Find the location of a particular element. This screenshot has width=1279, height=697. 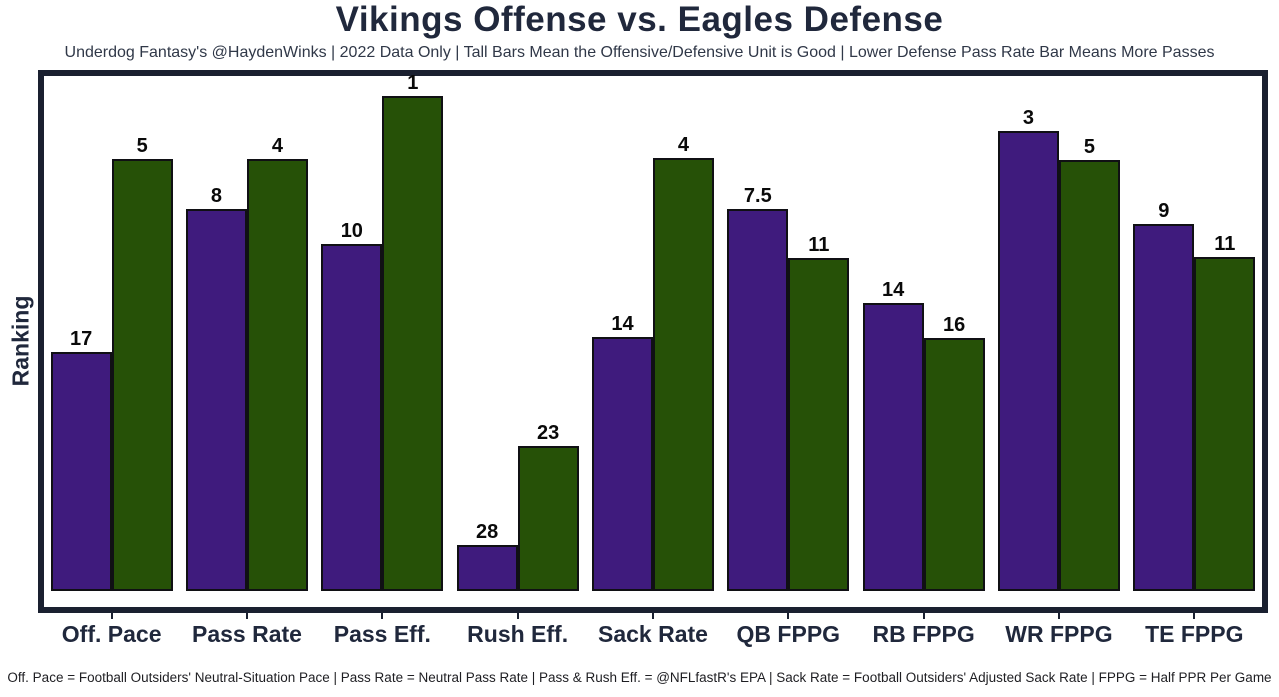

bar-group: 10 1 is located at coordinates (382, 331).